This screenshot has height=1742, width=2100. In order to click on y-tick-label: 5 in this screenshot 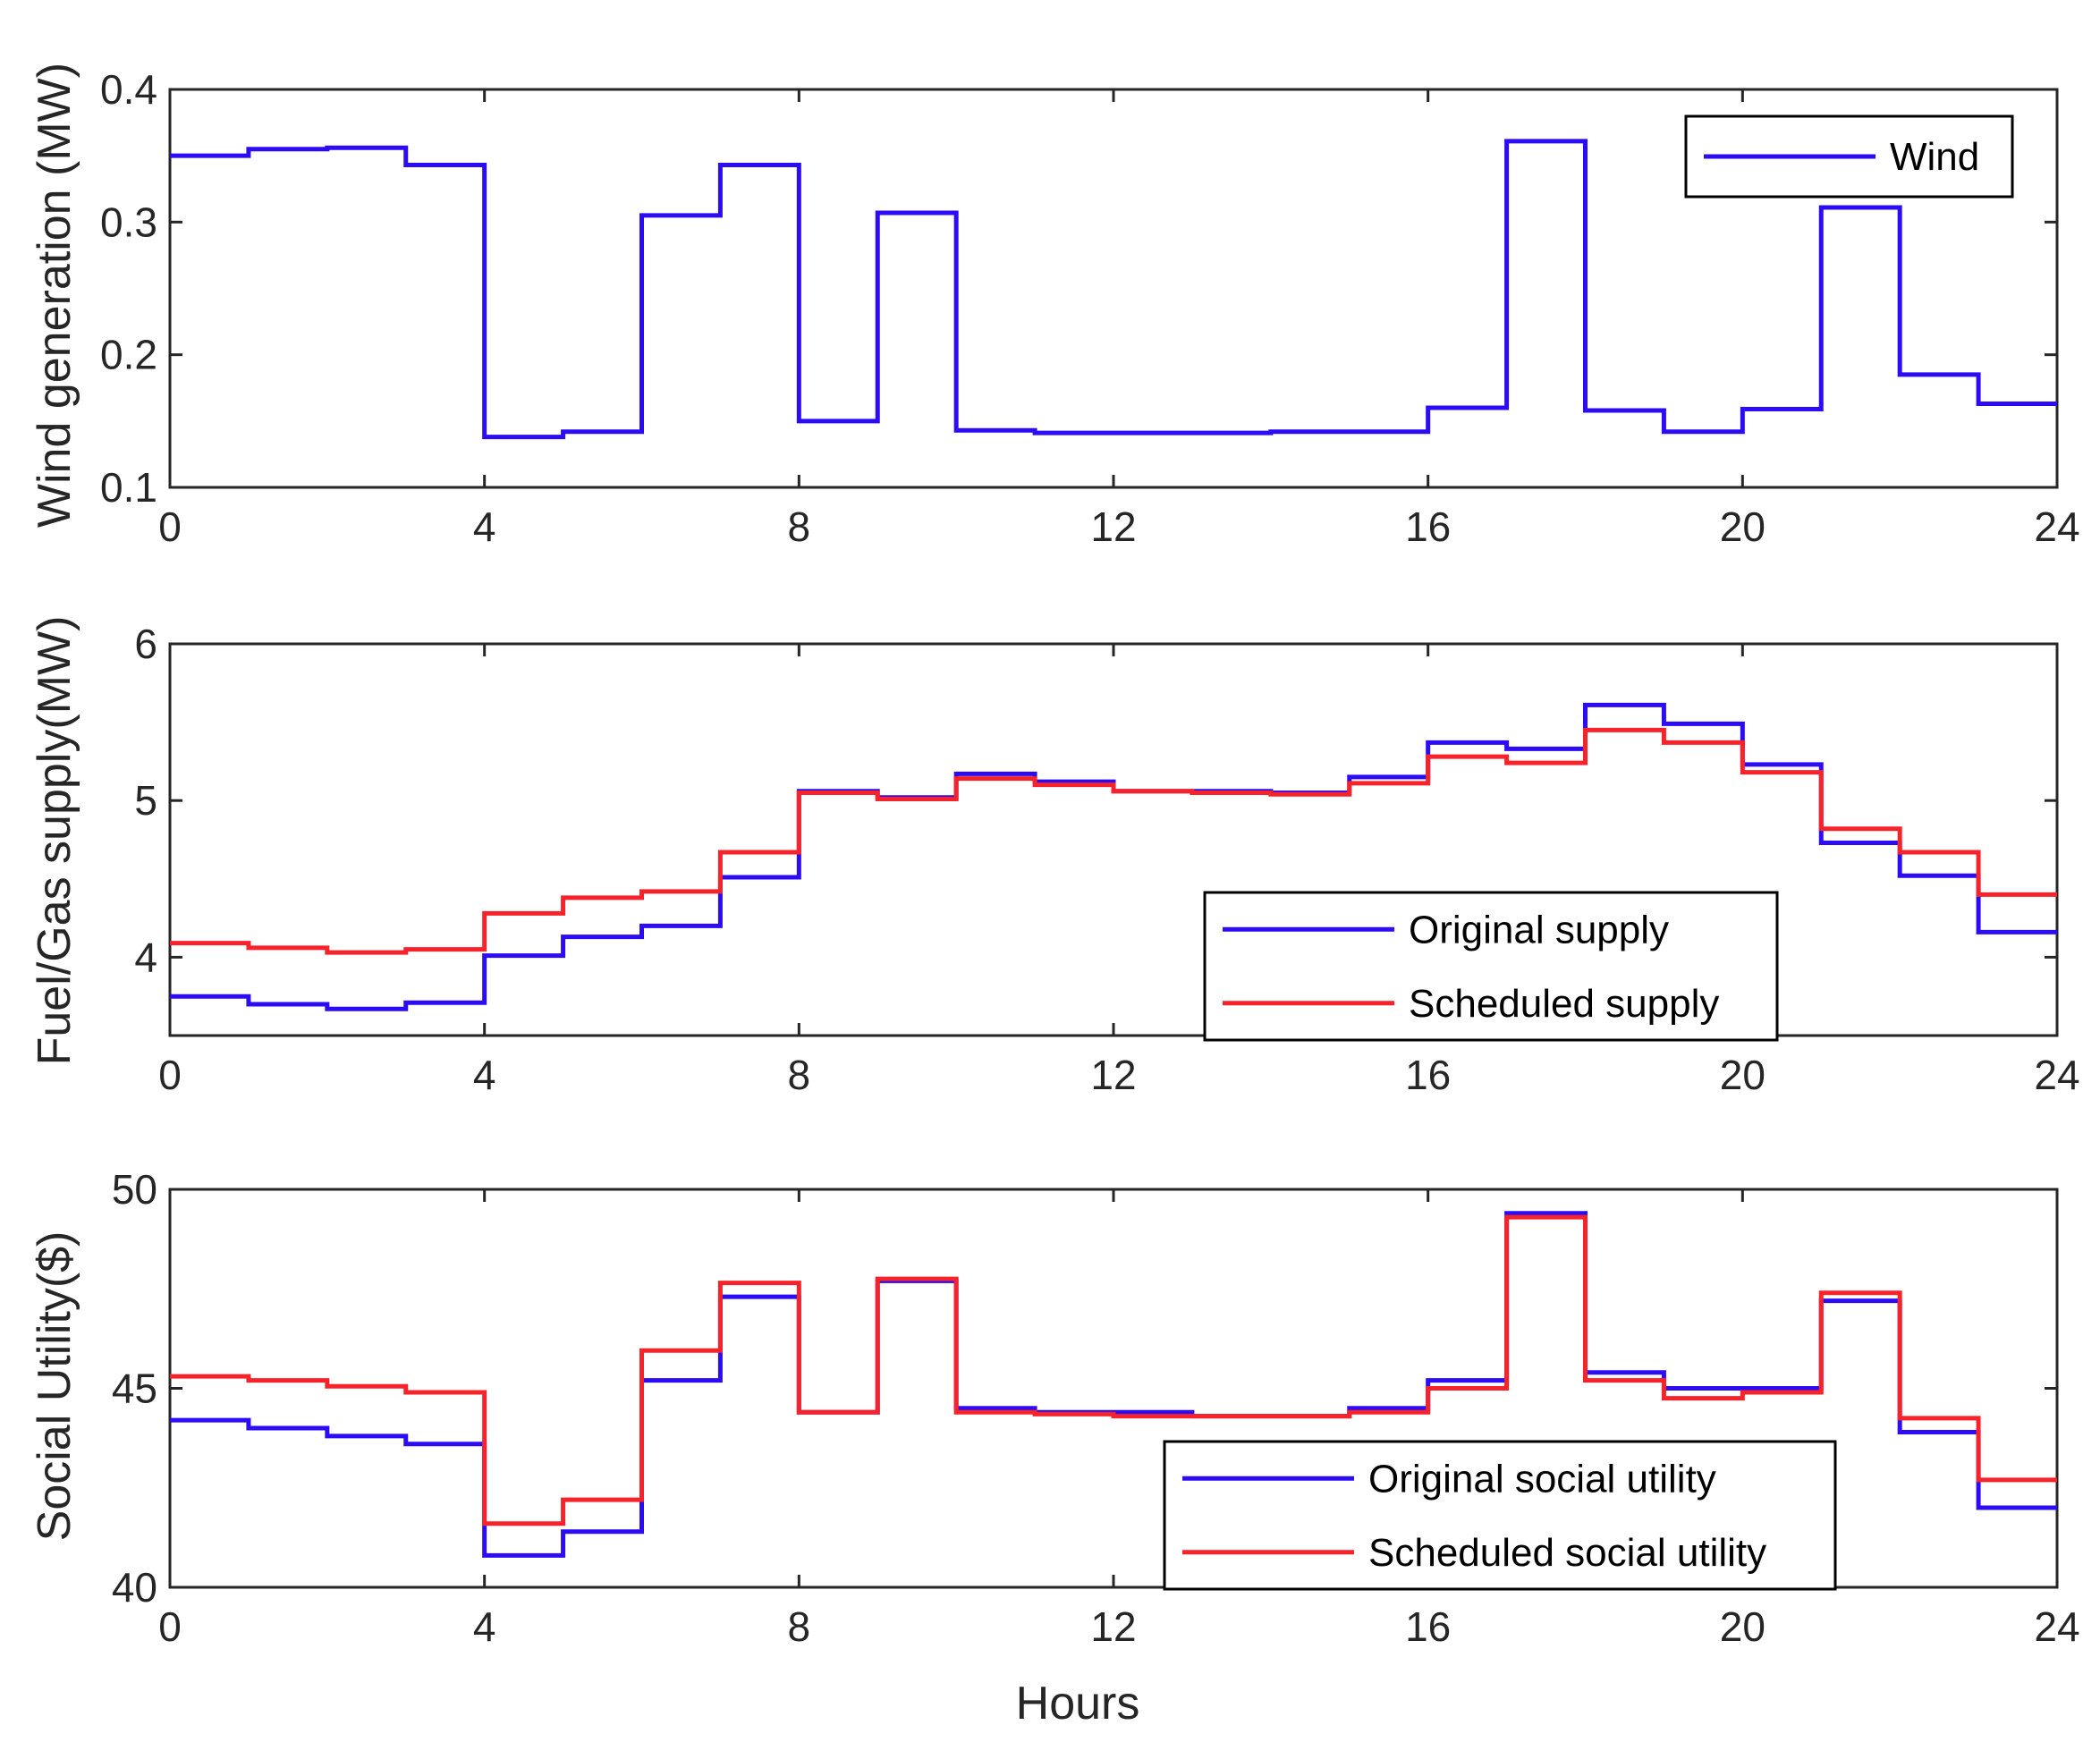, I will do `click(145, 800)`.